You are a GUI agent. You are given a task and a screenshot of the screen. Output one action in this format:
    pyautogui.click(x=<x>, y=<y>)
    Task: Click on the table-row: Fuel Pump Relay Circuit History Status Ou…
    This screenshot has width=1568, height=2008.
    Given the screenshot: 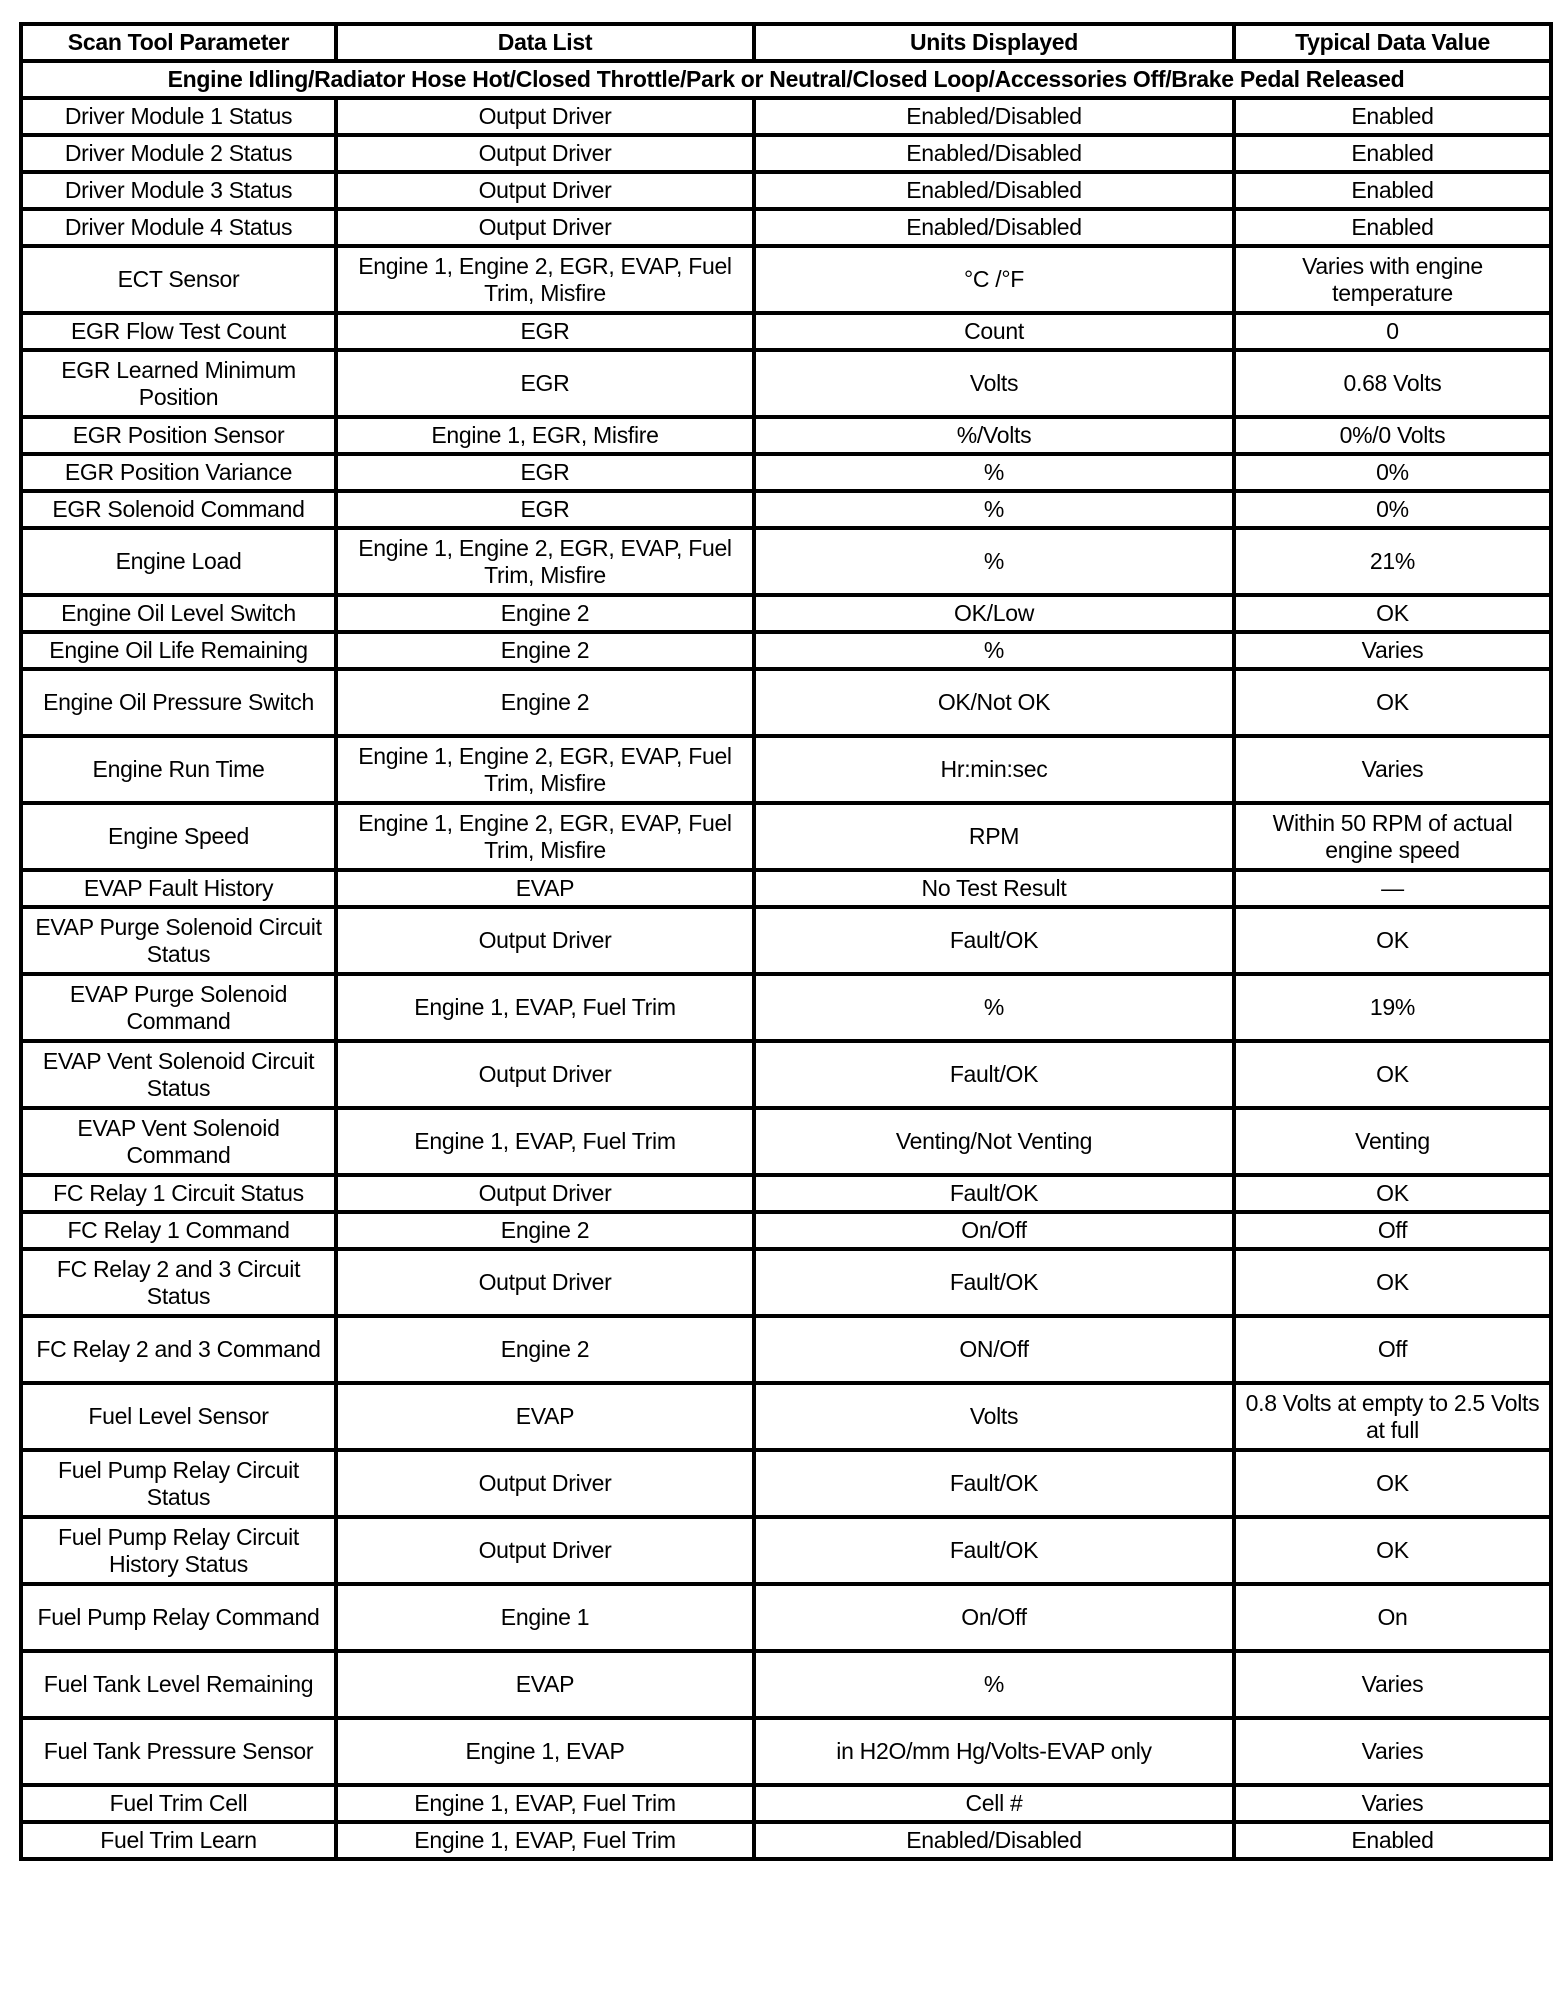 What is the action you would take?
    pyautogui.click(x=786, y=1550)
    